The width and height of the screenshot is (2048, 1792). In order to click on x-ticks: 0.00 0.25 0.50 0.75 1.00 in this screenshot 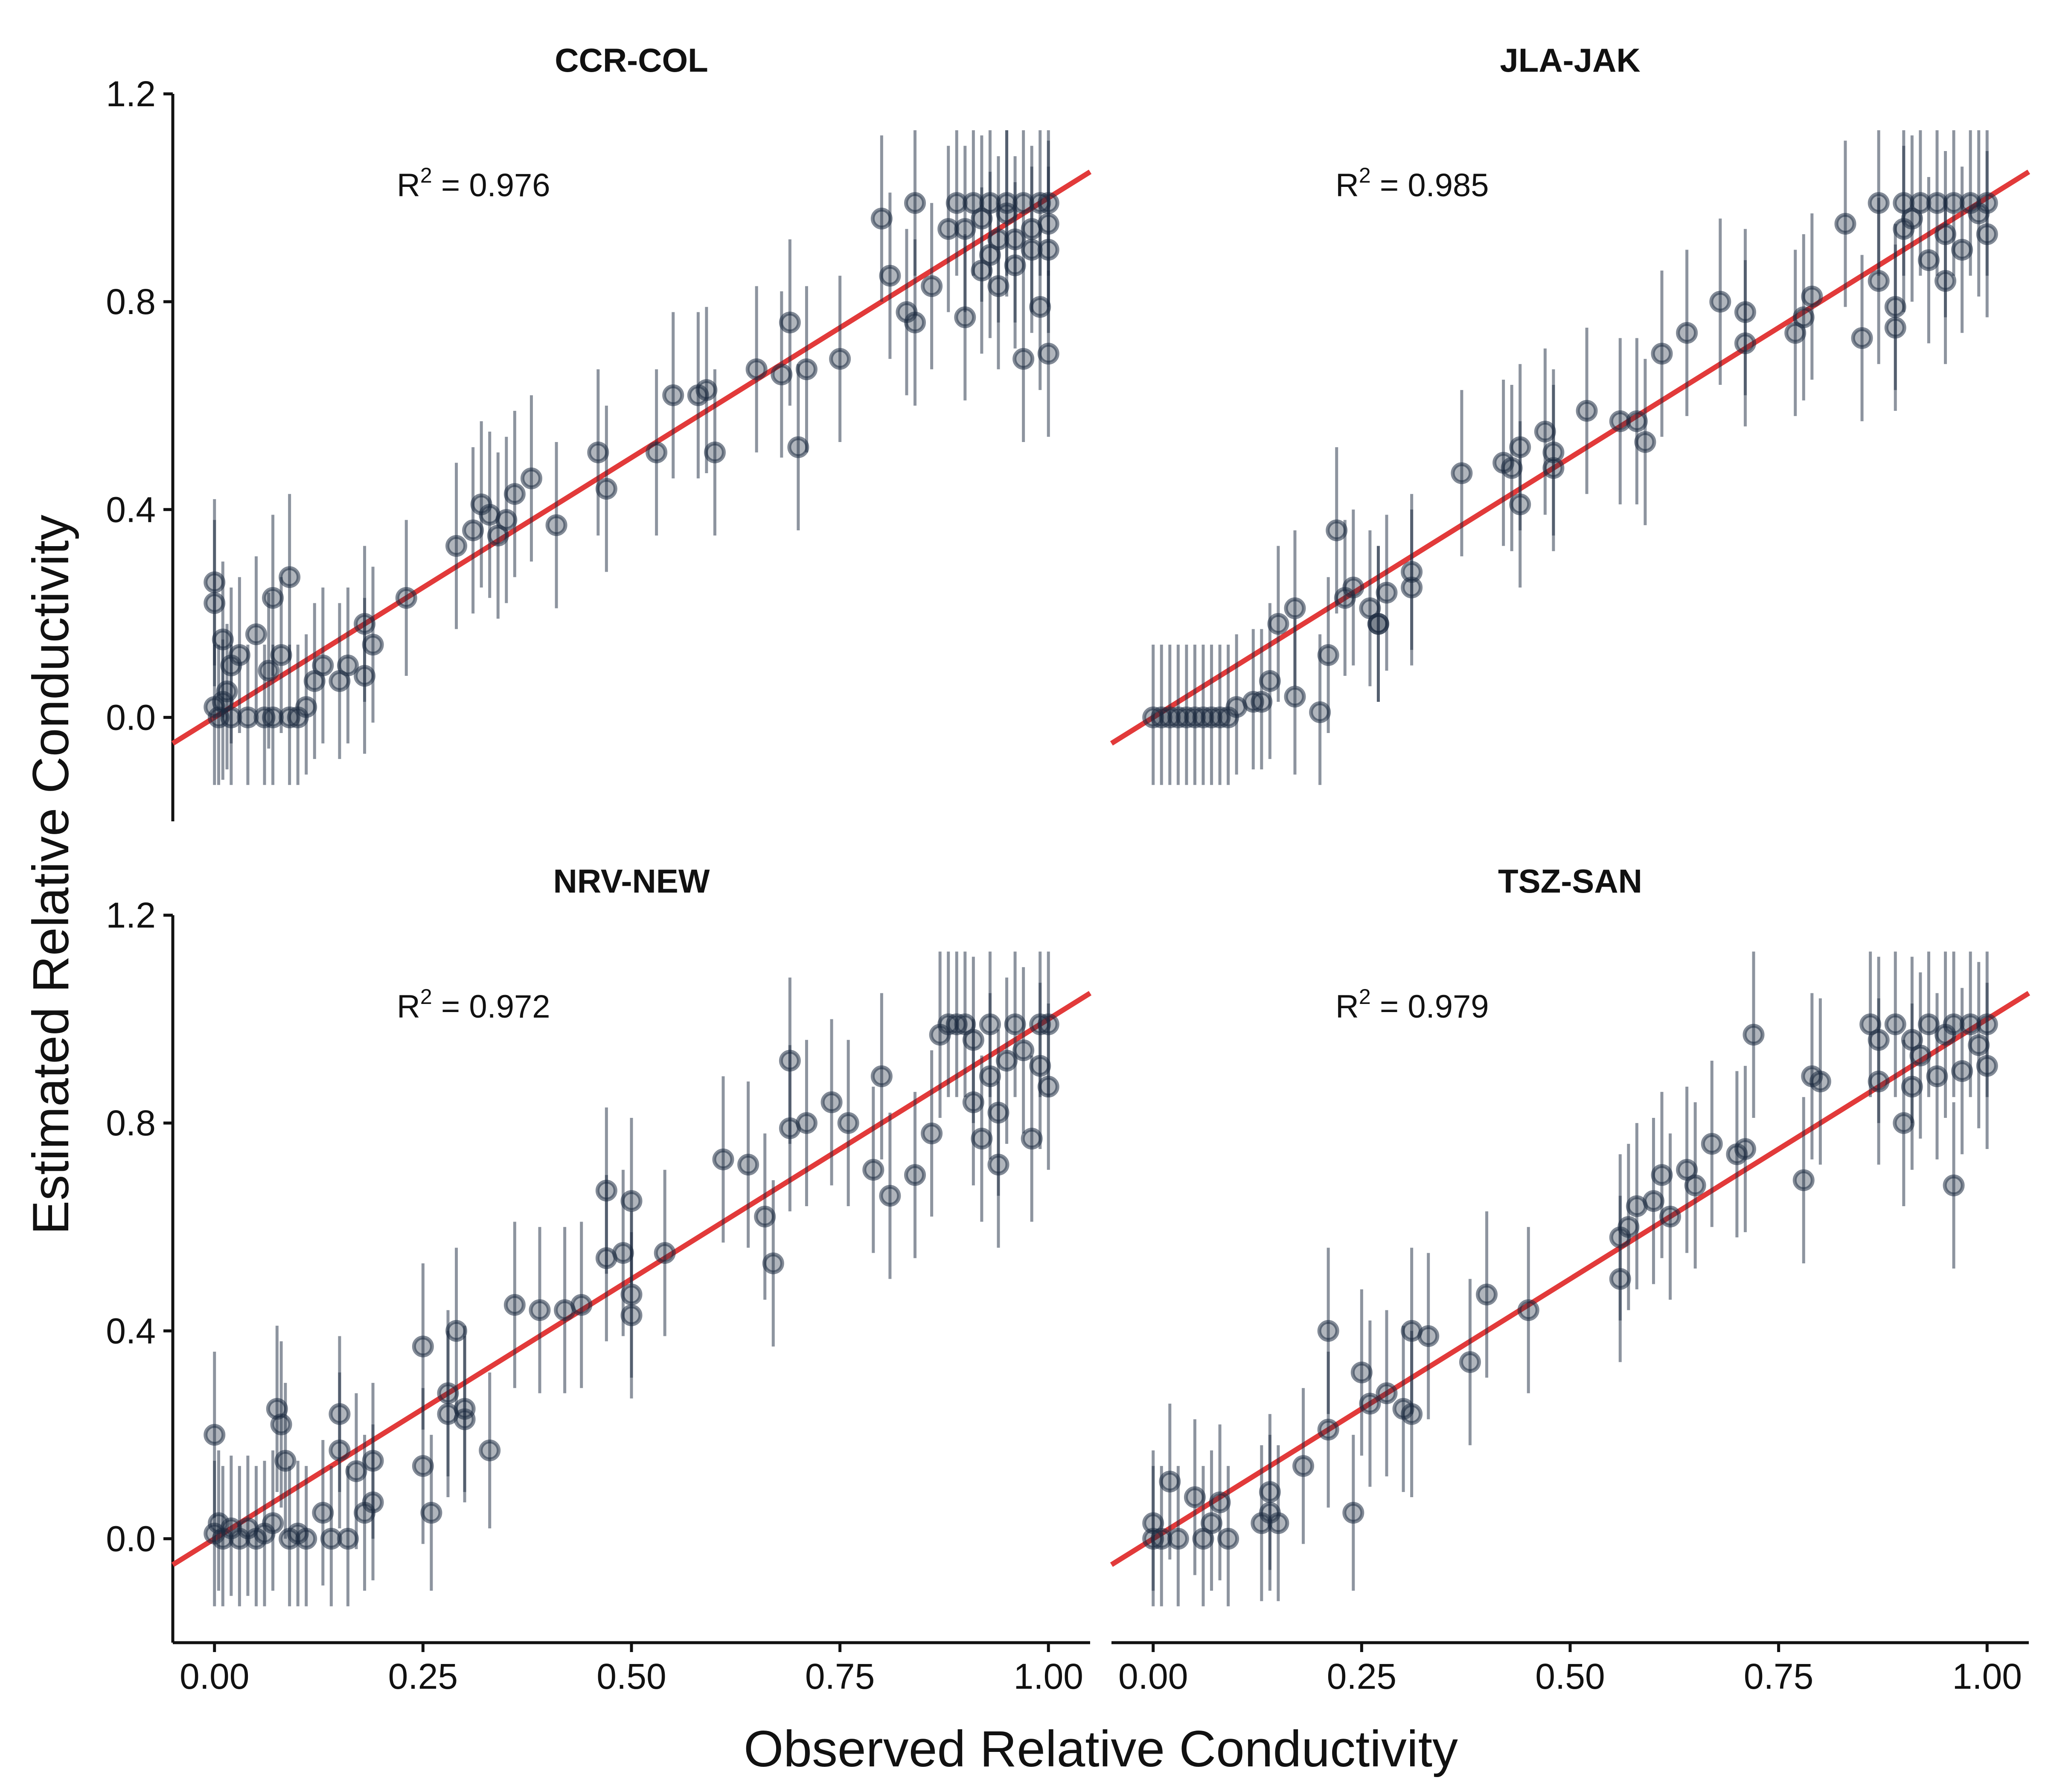, I will do `click(631, 1669)`.